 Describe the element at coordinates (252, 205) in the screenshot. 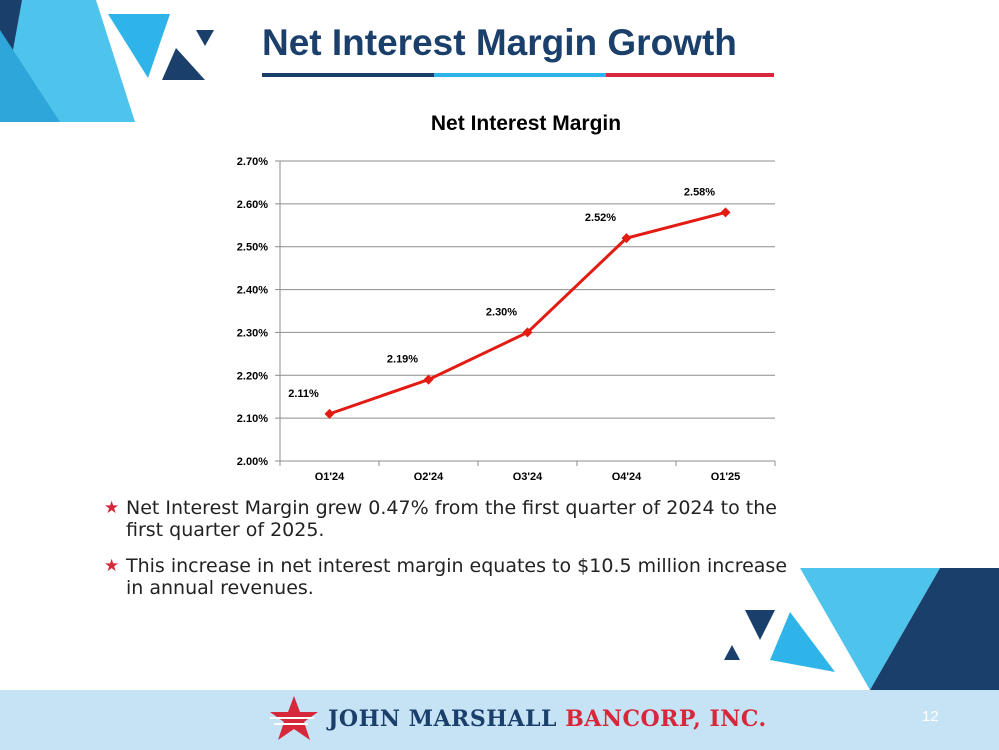

I see `y-tick-label: 2.60%` at that location.